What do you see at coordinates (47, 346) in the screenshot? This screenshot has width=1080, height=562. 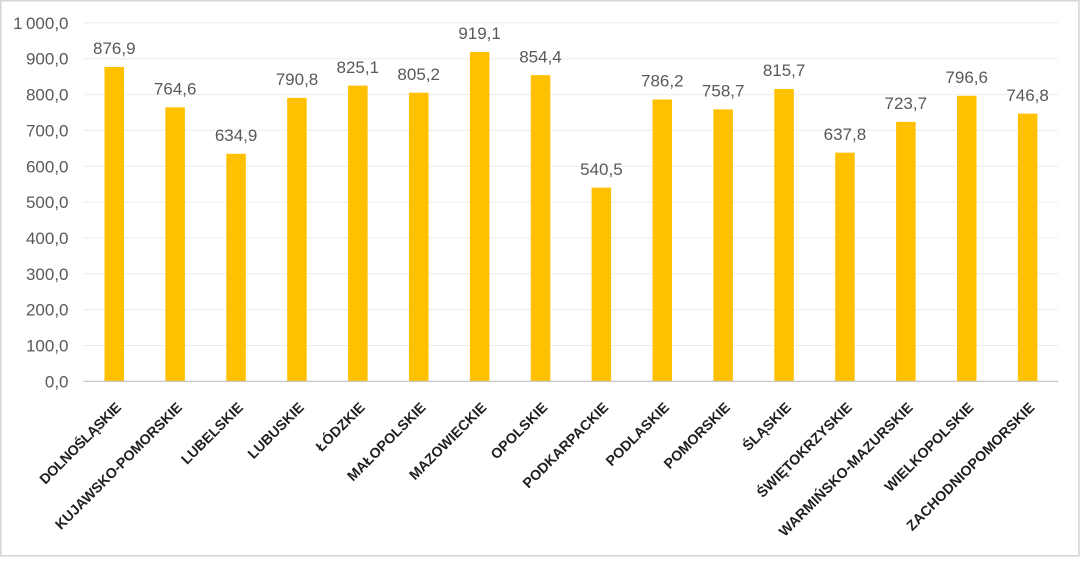 I see `svg-text: 100,0` at bounding box center [47, 346].